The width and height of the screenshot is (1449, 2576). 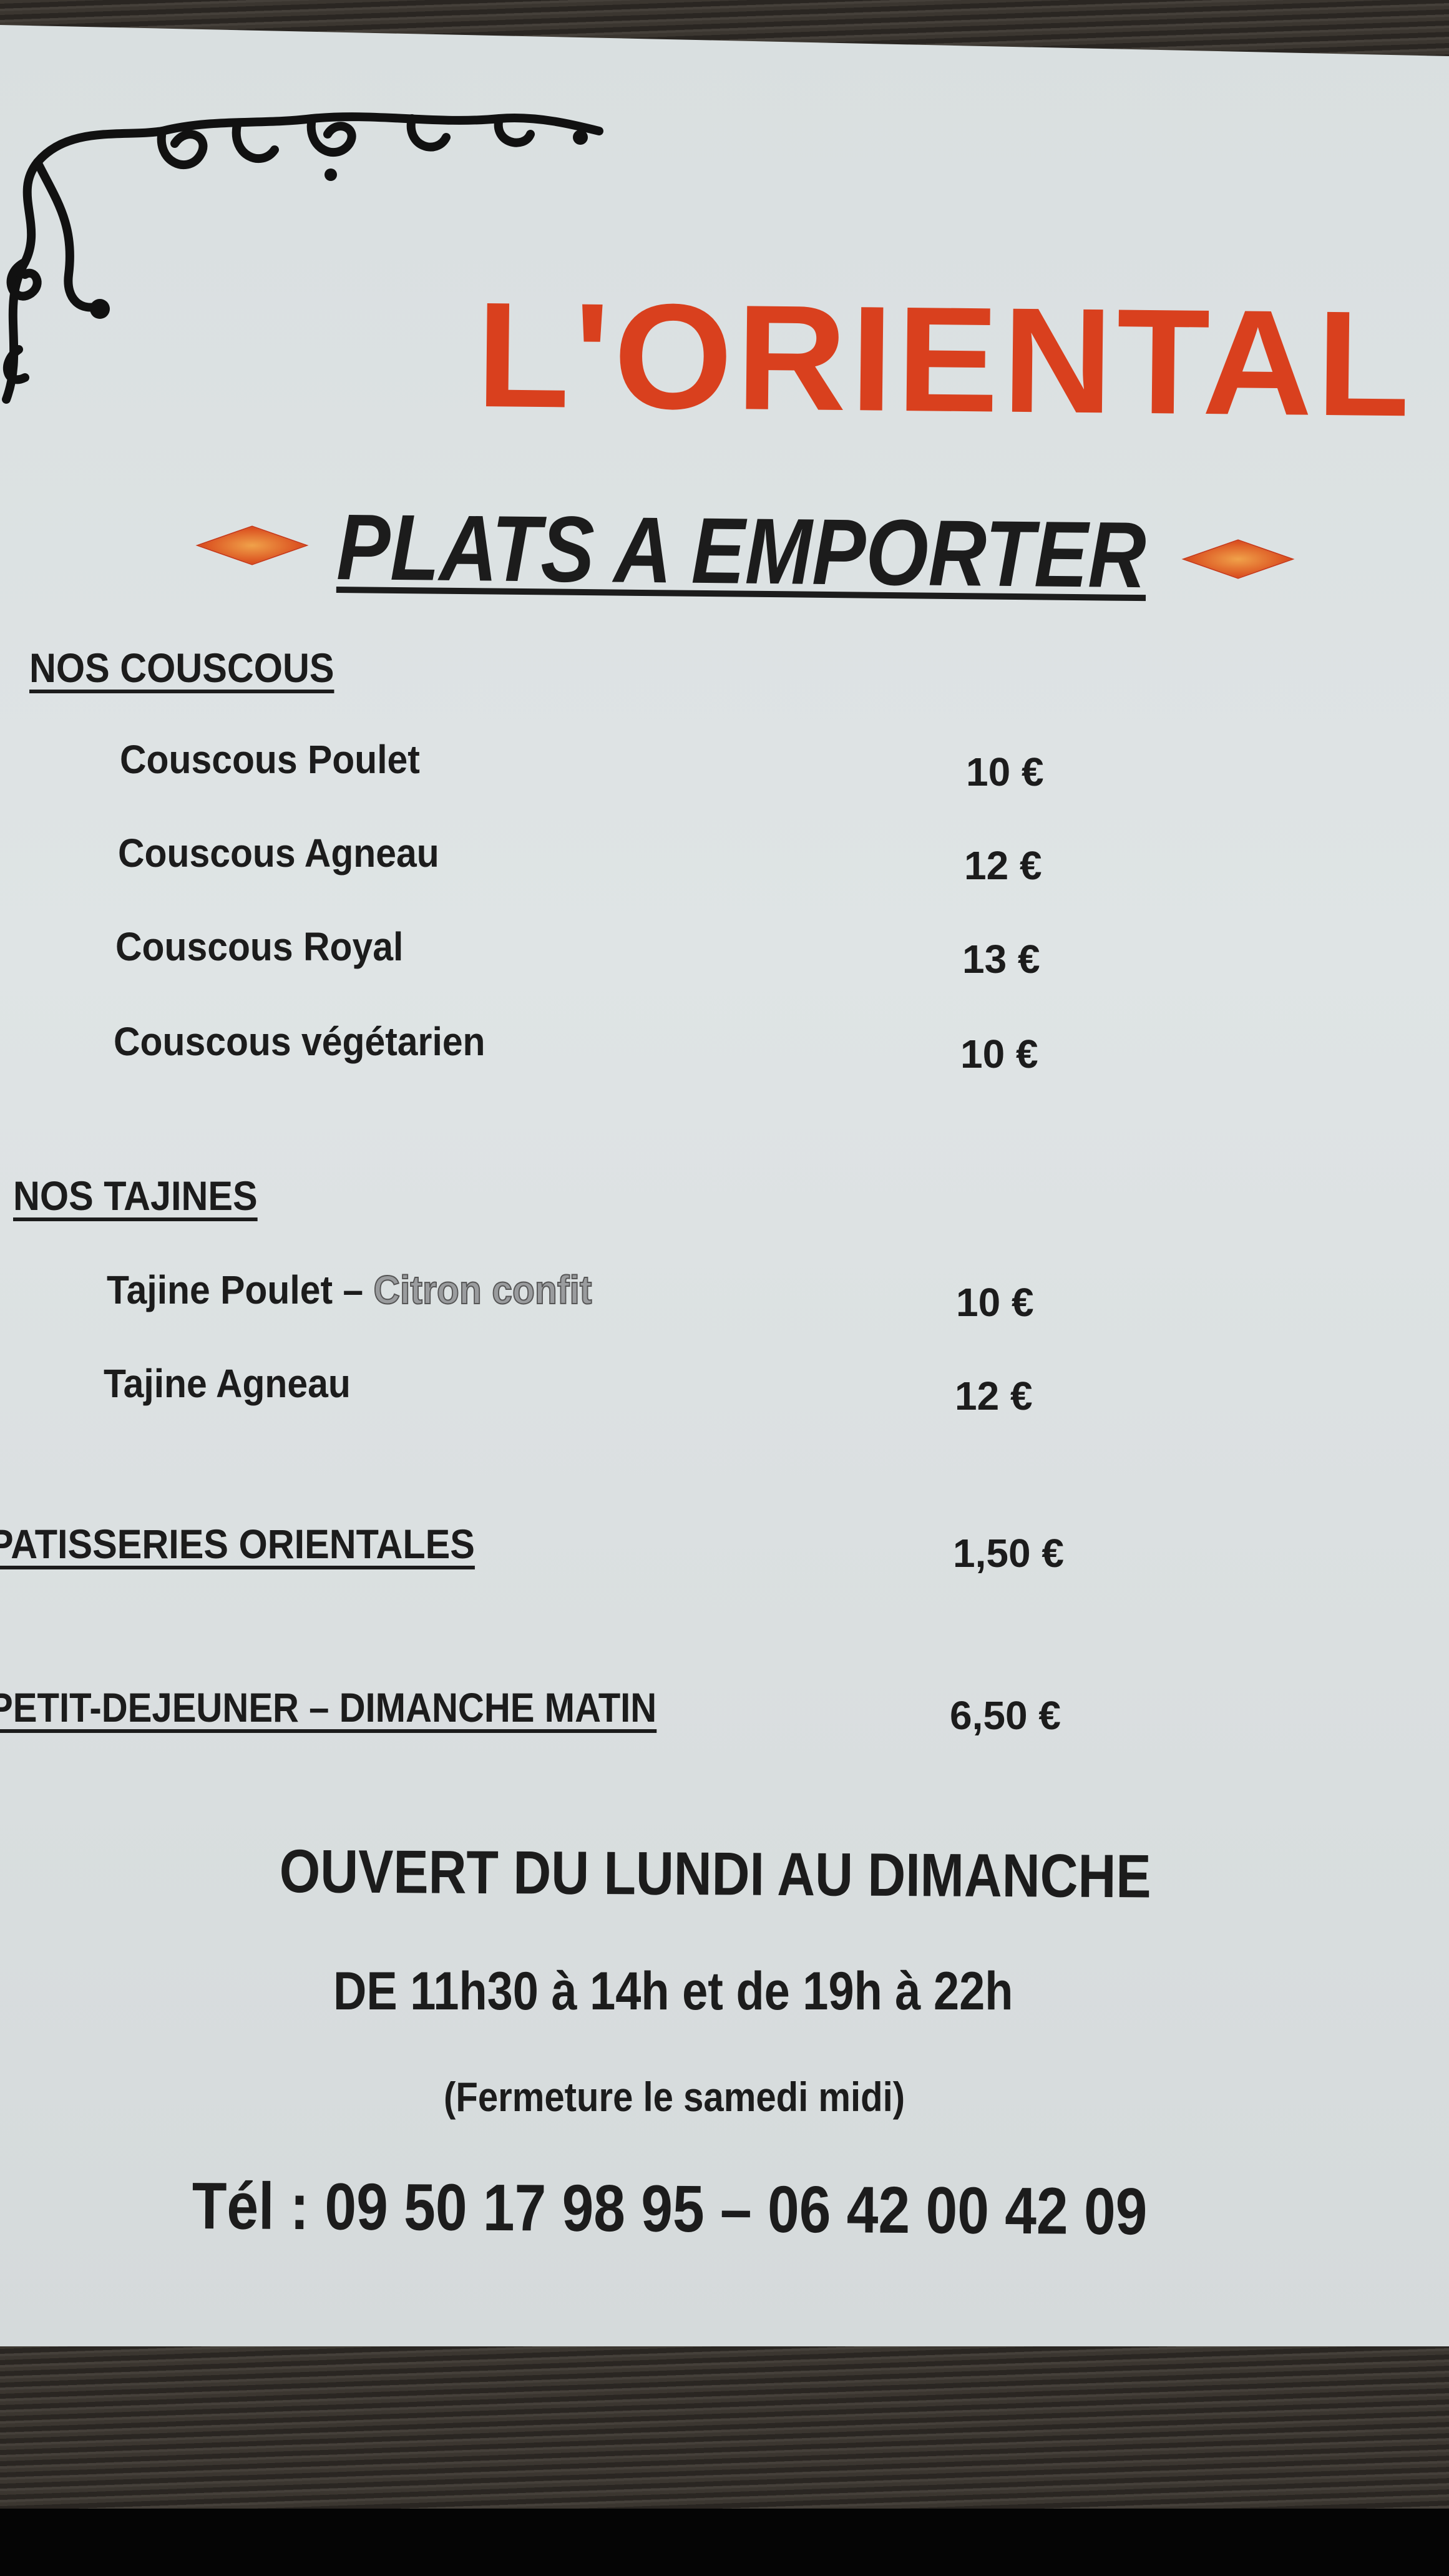 I want to click on black-bar, so click(x=724, y=2542).